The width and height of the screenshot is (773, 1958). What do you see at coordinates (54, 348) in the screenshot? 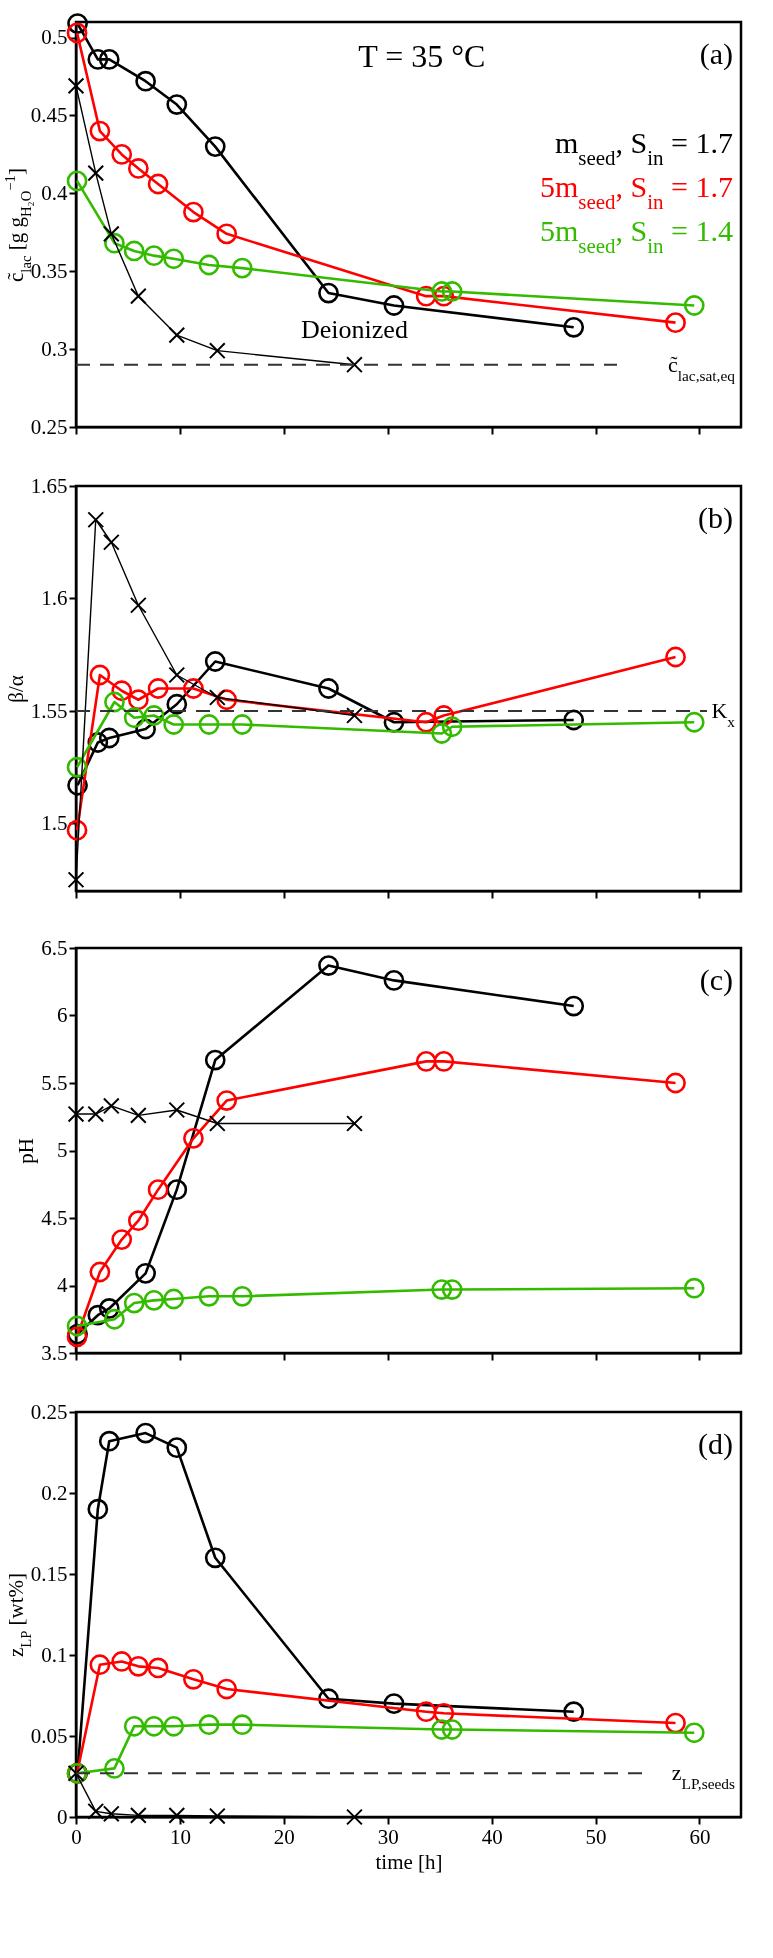
I see `y-tick-label: 0.3` at bounding box center [54, 348].